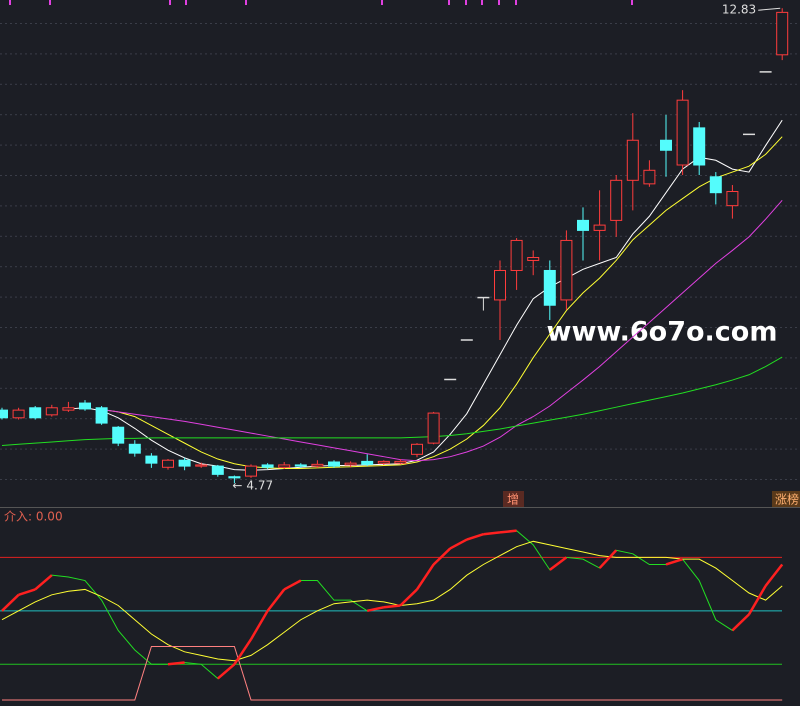  What do you see at coordinates (392, 673) in the screenshot?
I see `indicator-line` at bounding box center [392, 673].